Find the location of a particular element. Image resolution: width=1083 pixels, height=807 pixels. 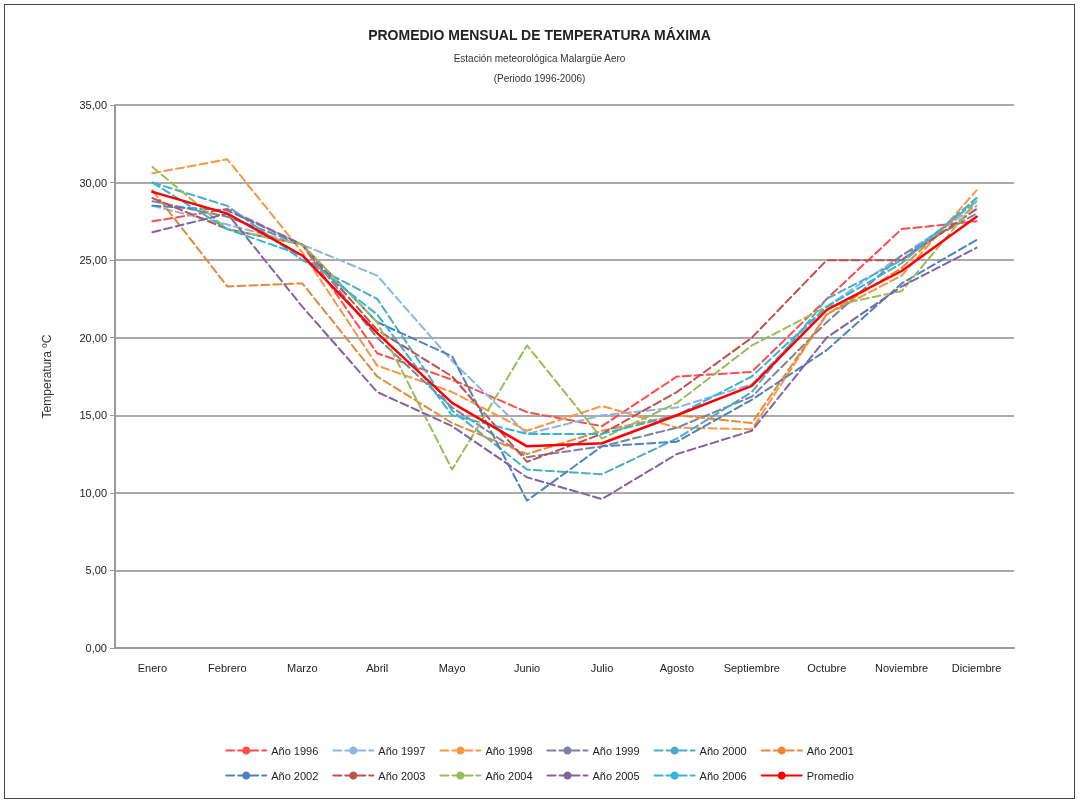

chart-title: PROMEDIO MENSUAL DE TEMPERATURA MÁXIMA is located at coordinates (539, 35).